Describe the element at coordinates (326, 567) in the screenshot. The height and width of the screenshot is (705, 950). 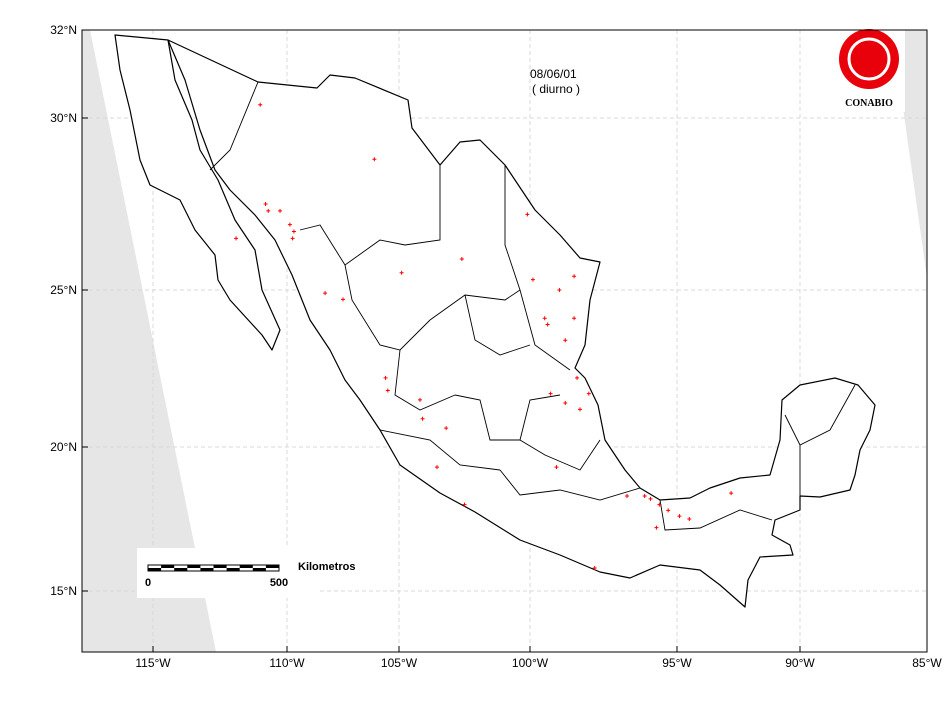
I see `scale-unit: Kilometros` at that location.